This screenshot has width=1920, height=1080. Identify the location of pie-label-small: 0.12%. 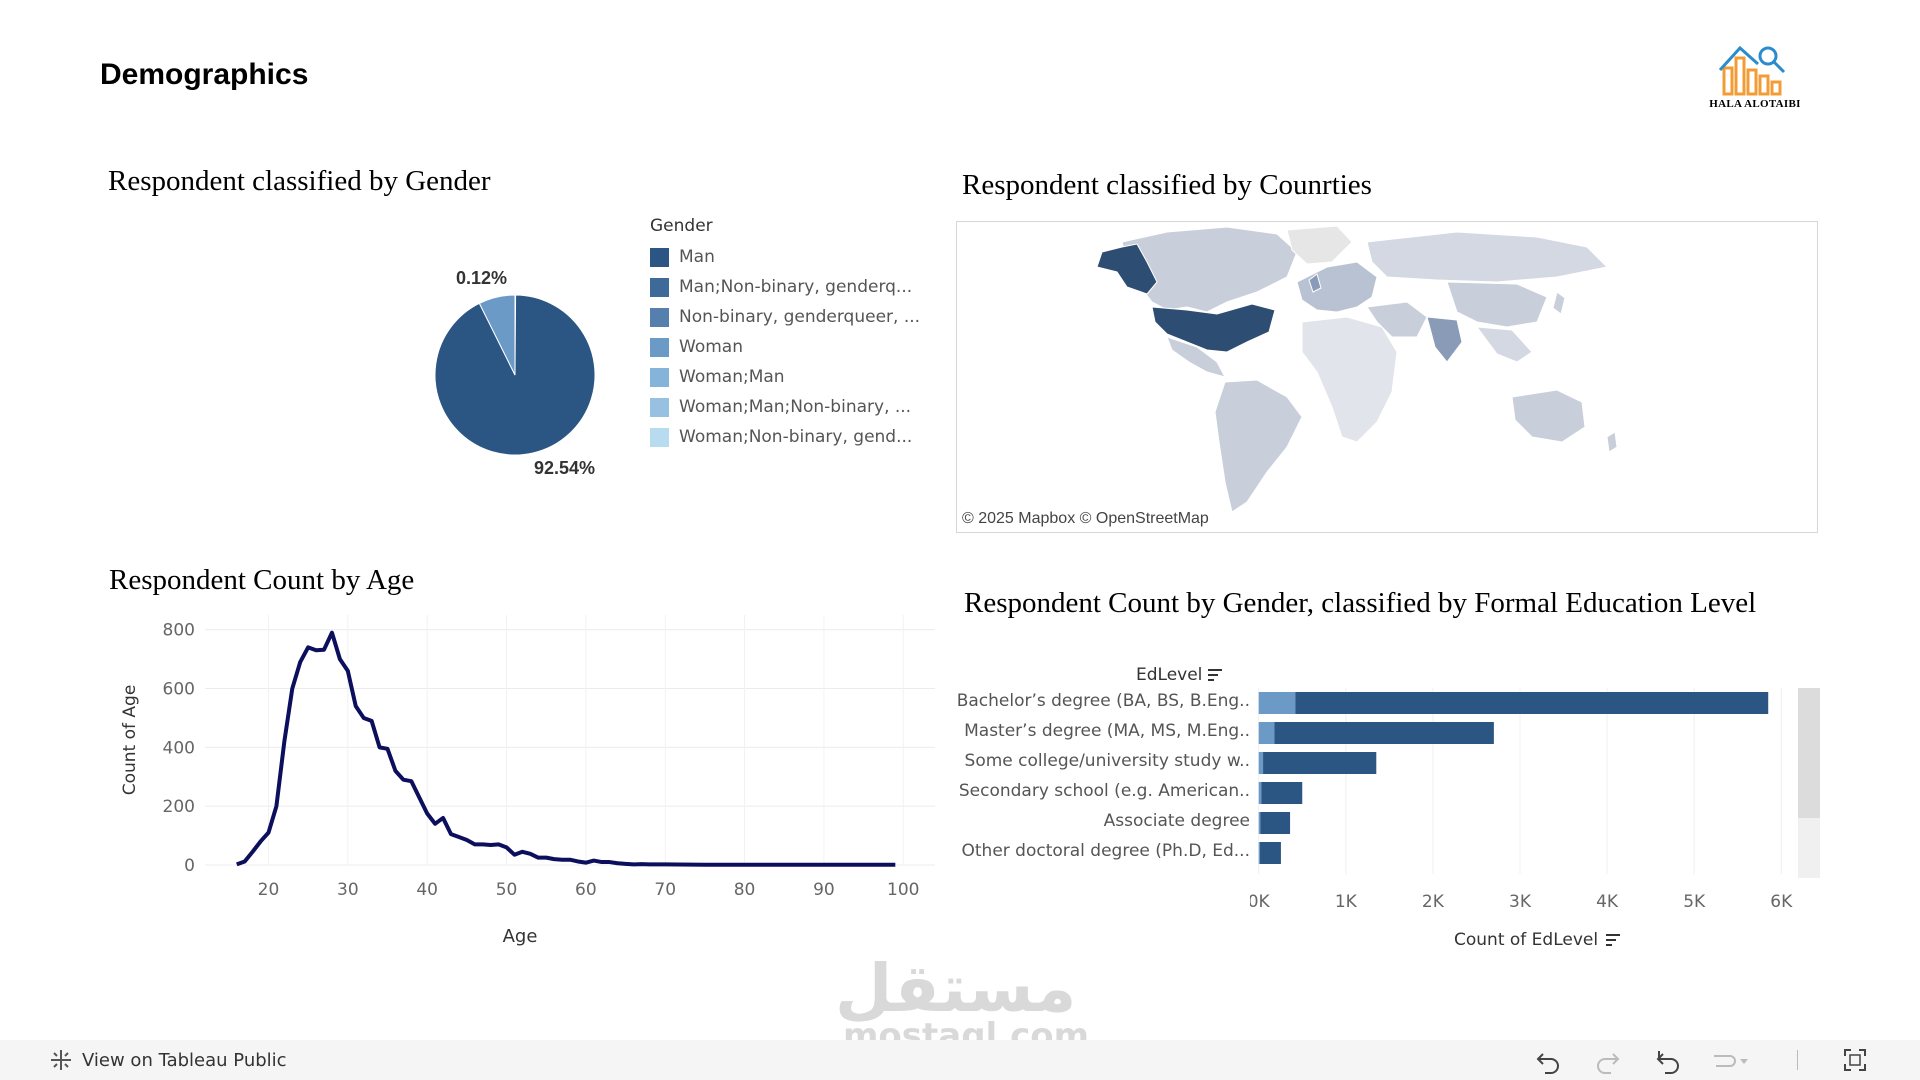
(482, 278).